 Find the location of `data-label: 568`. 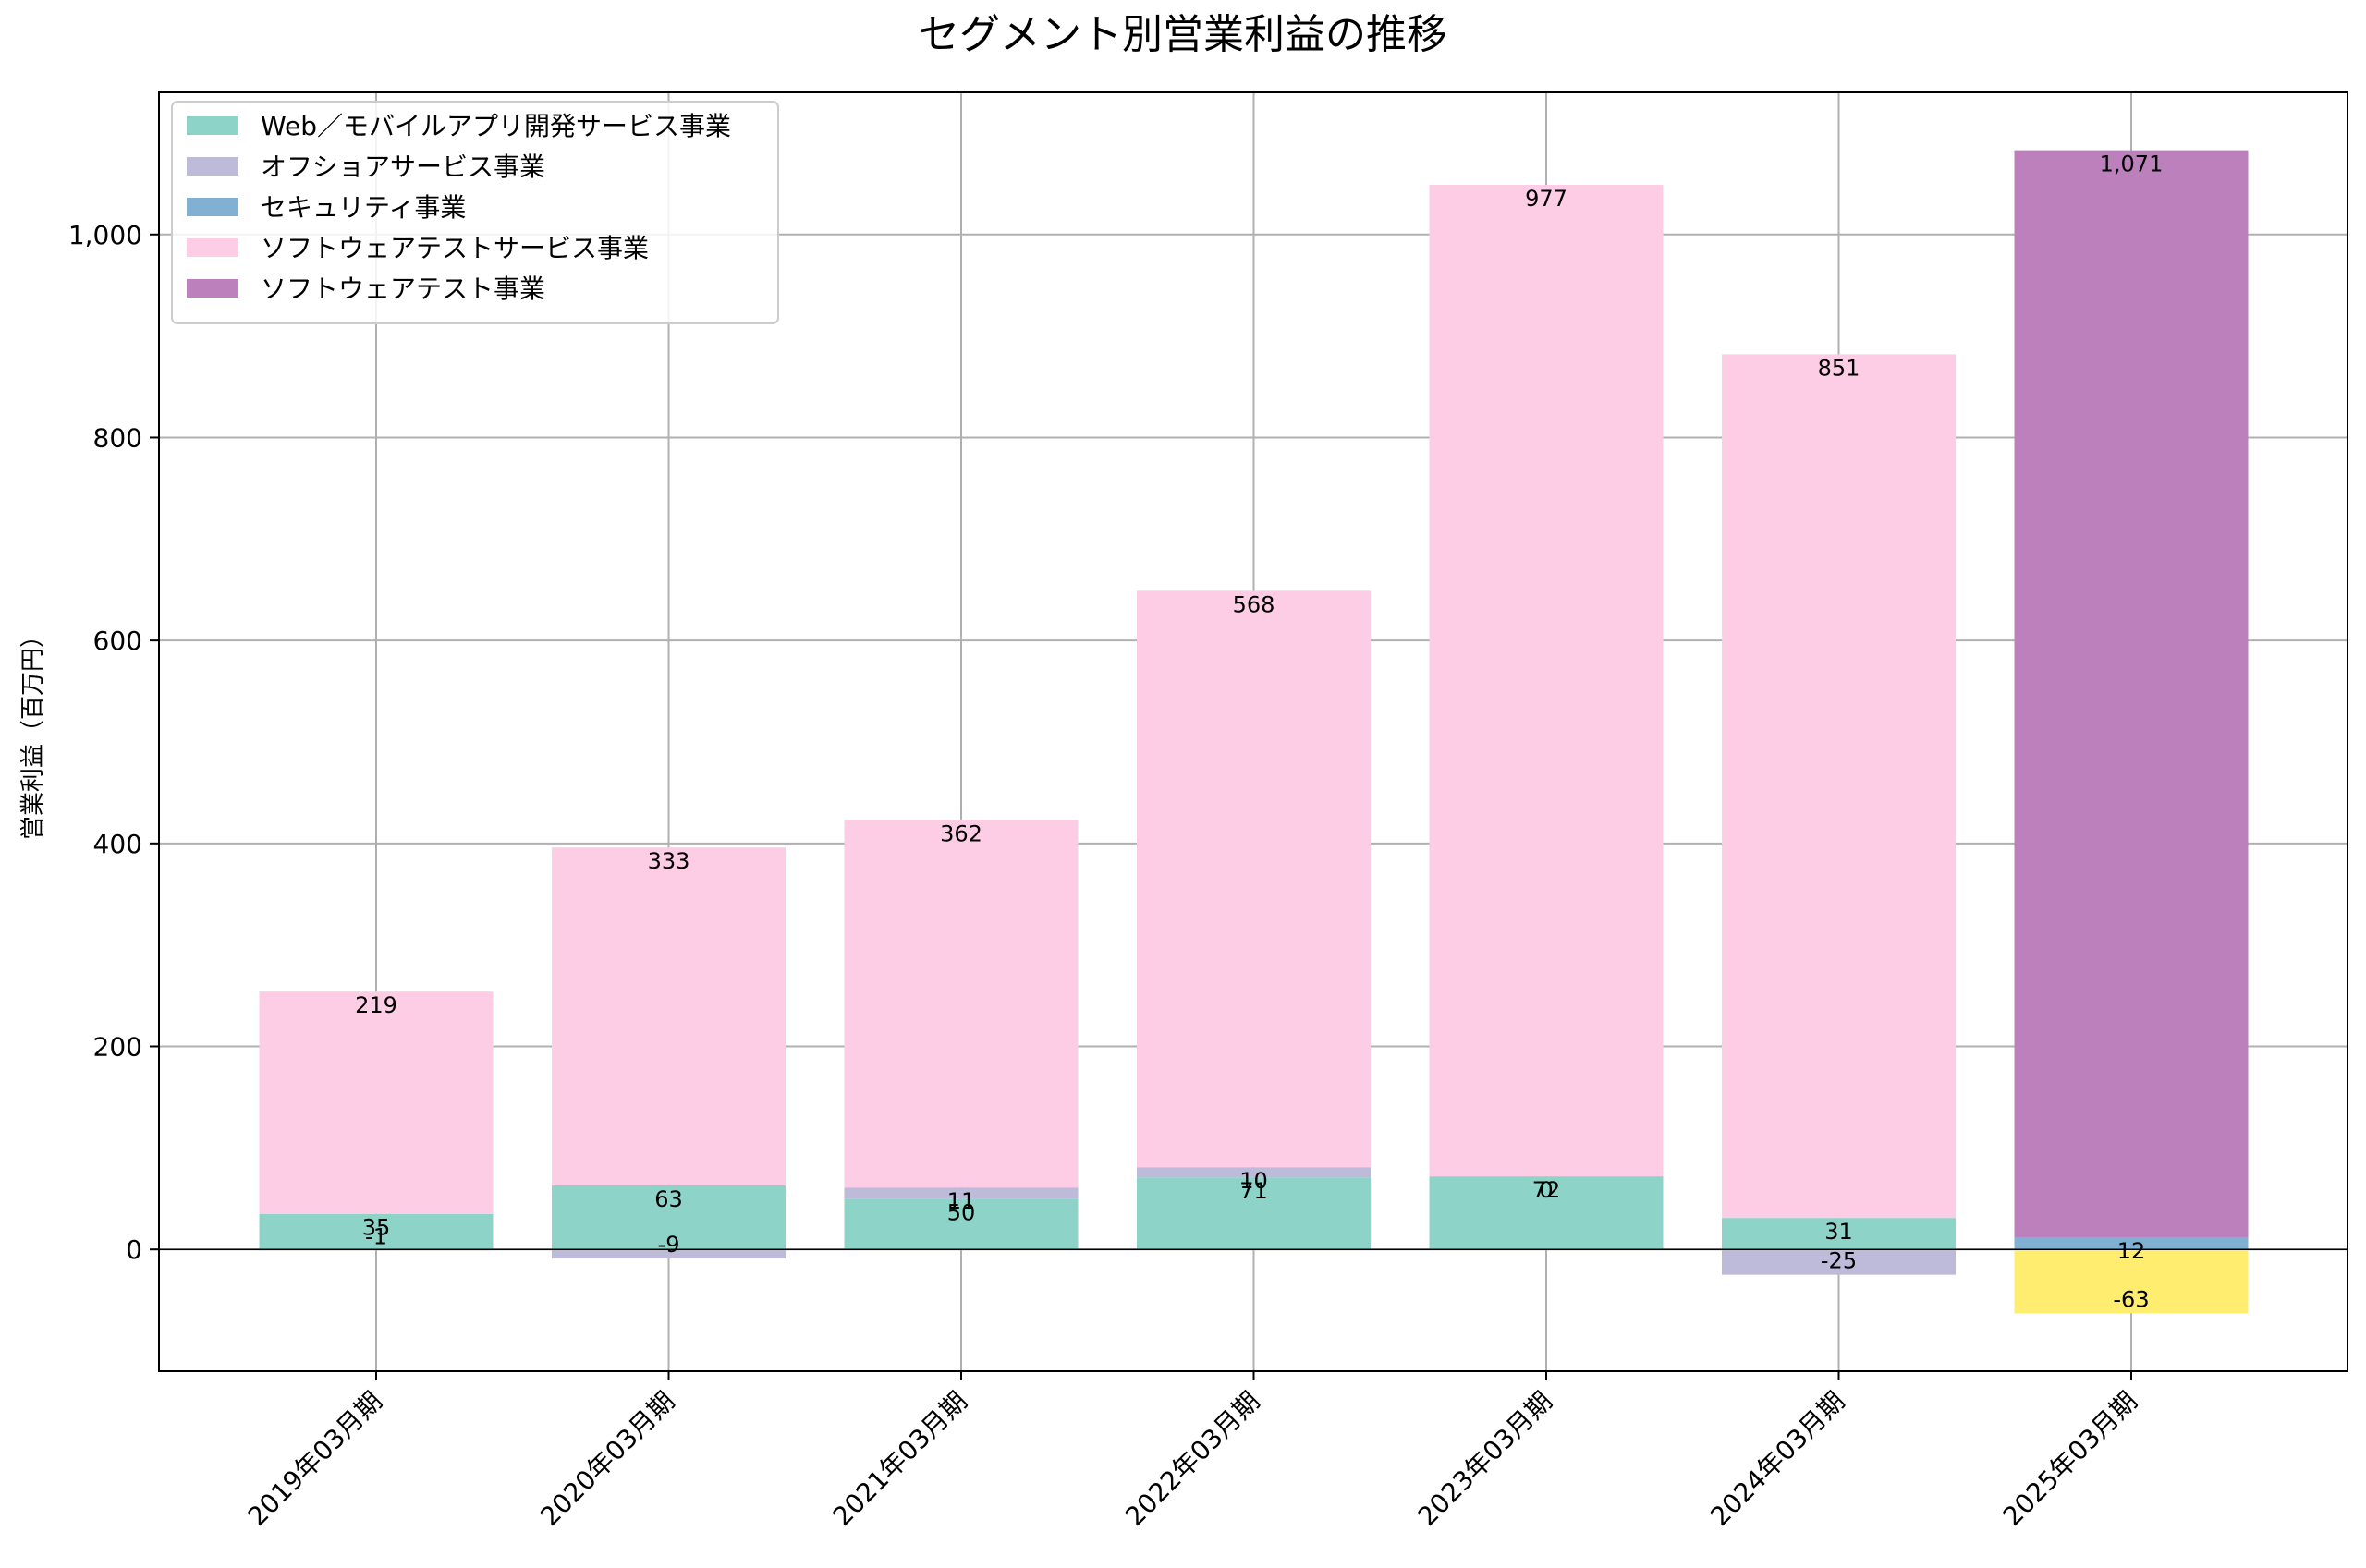

data-label: 568 is located at coordinates (1254, 604).